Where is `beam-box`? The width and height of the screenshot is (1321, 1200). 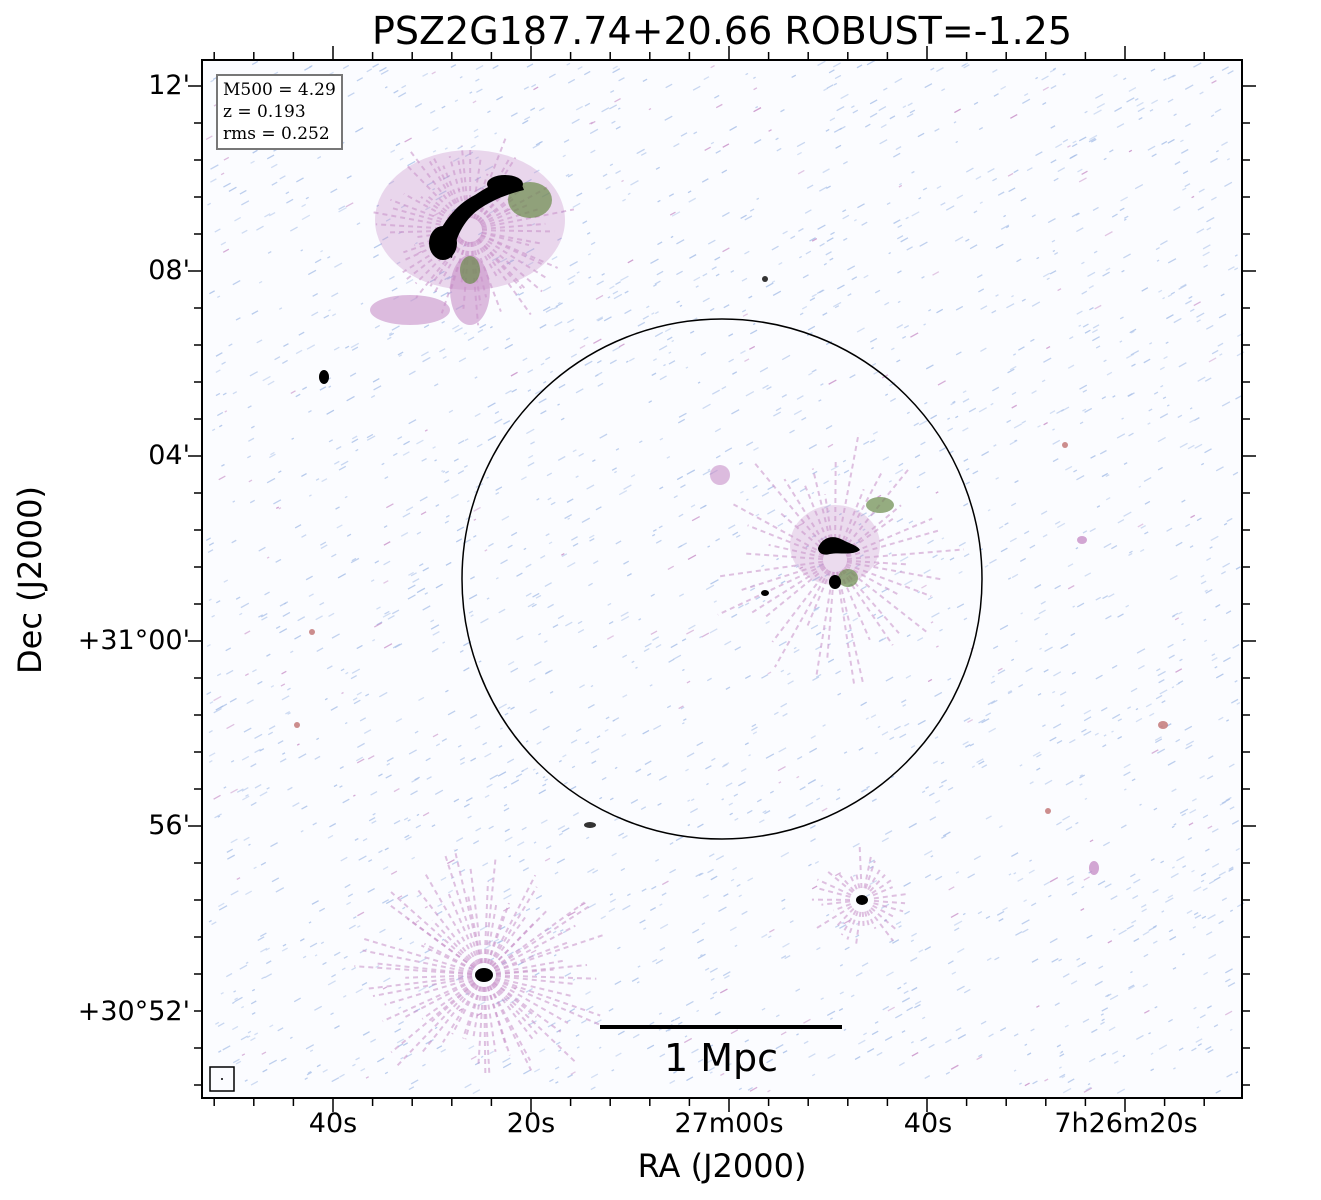
beam-box is located at coordinates (222, 1079).